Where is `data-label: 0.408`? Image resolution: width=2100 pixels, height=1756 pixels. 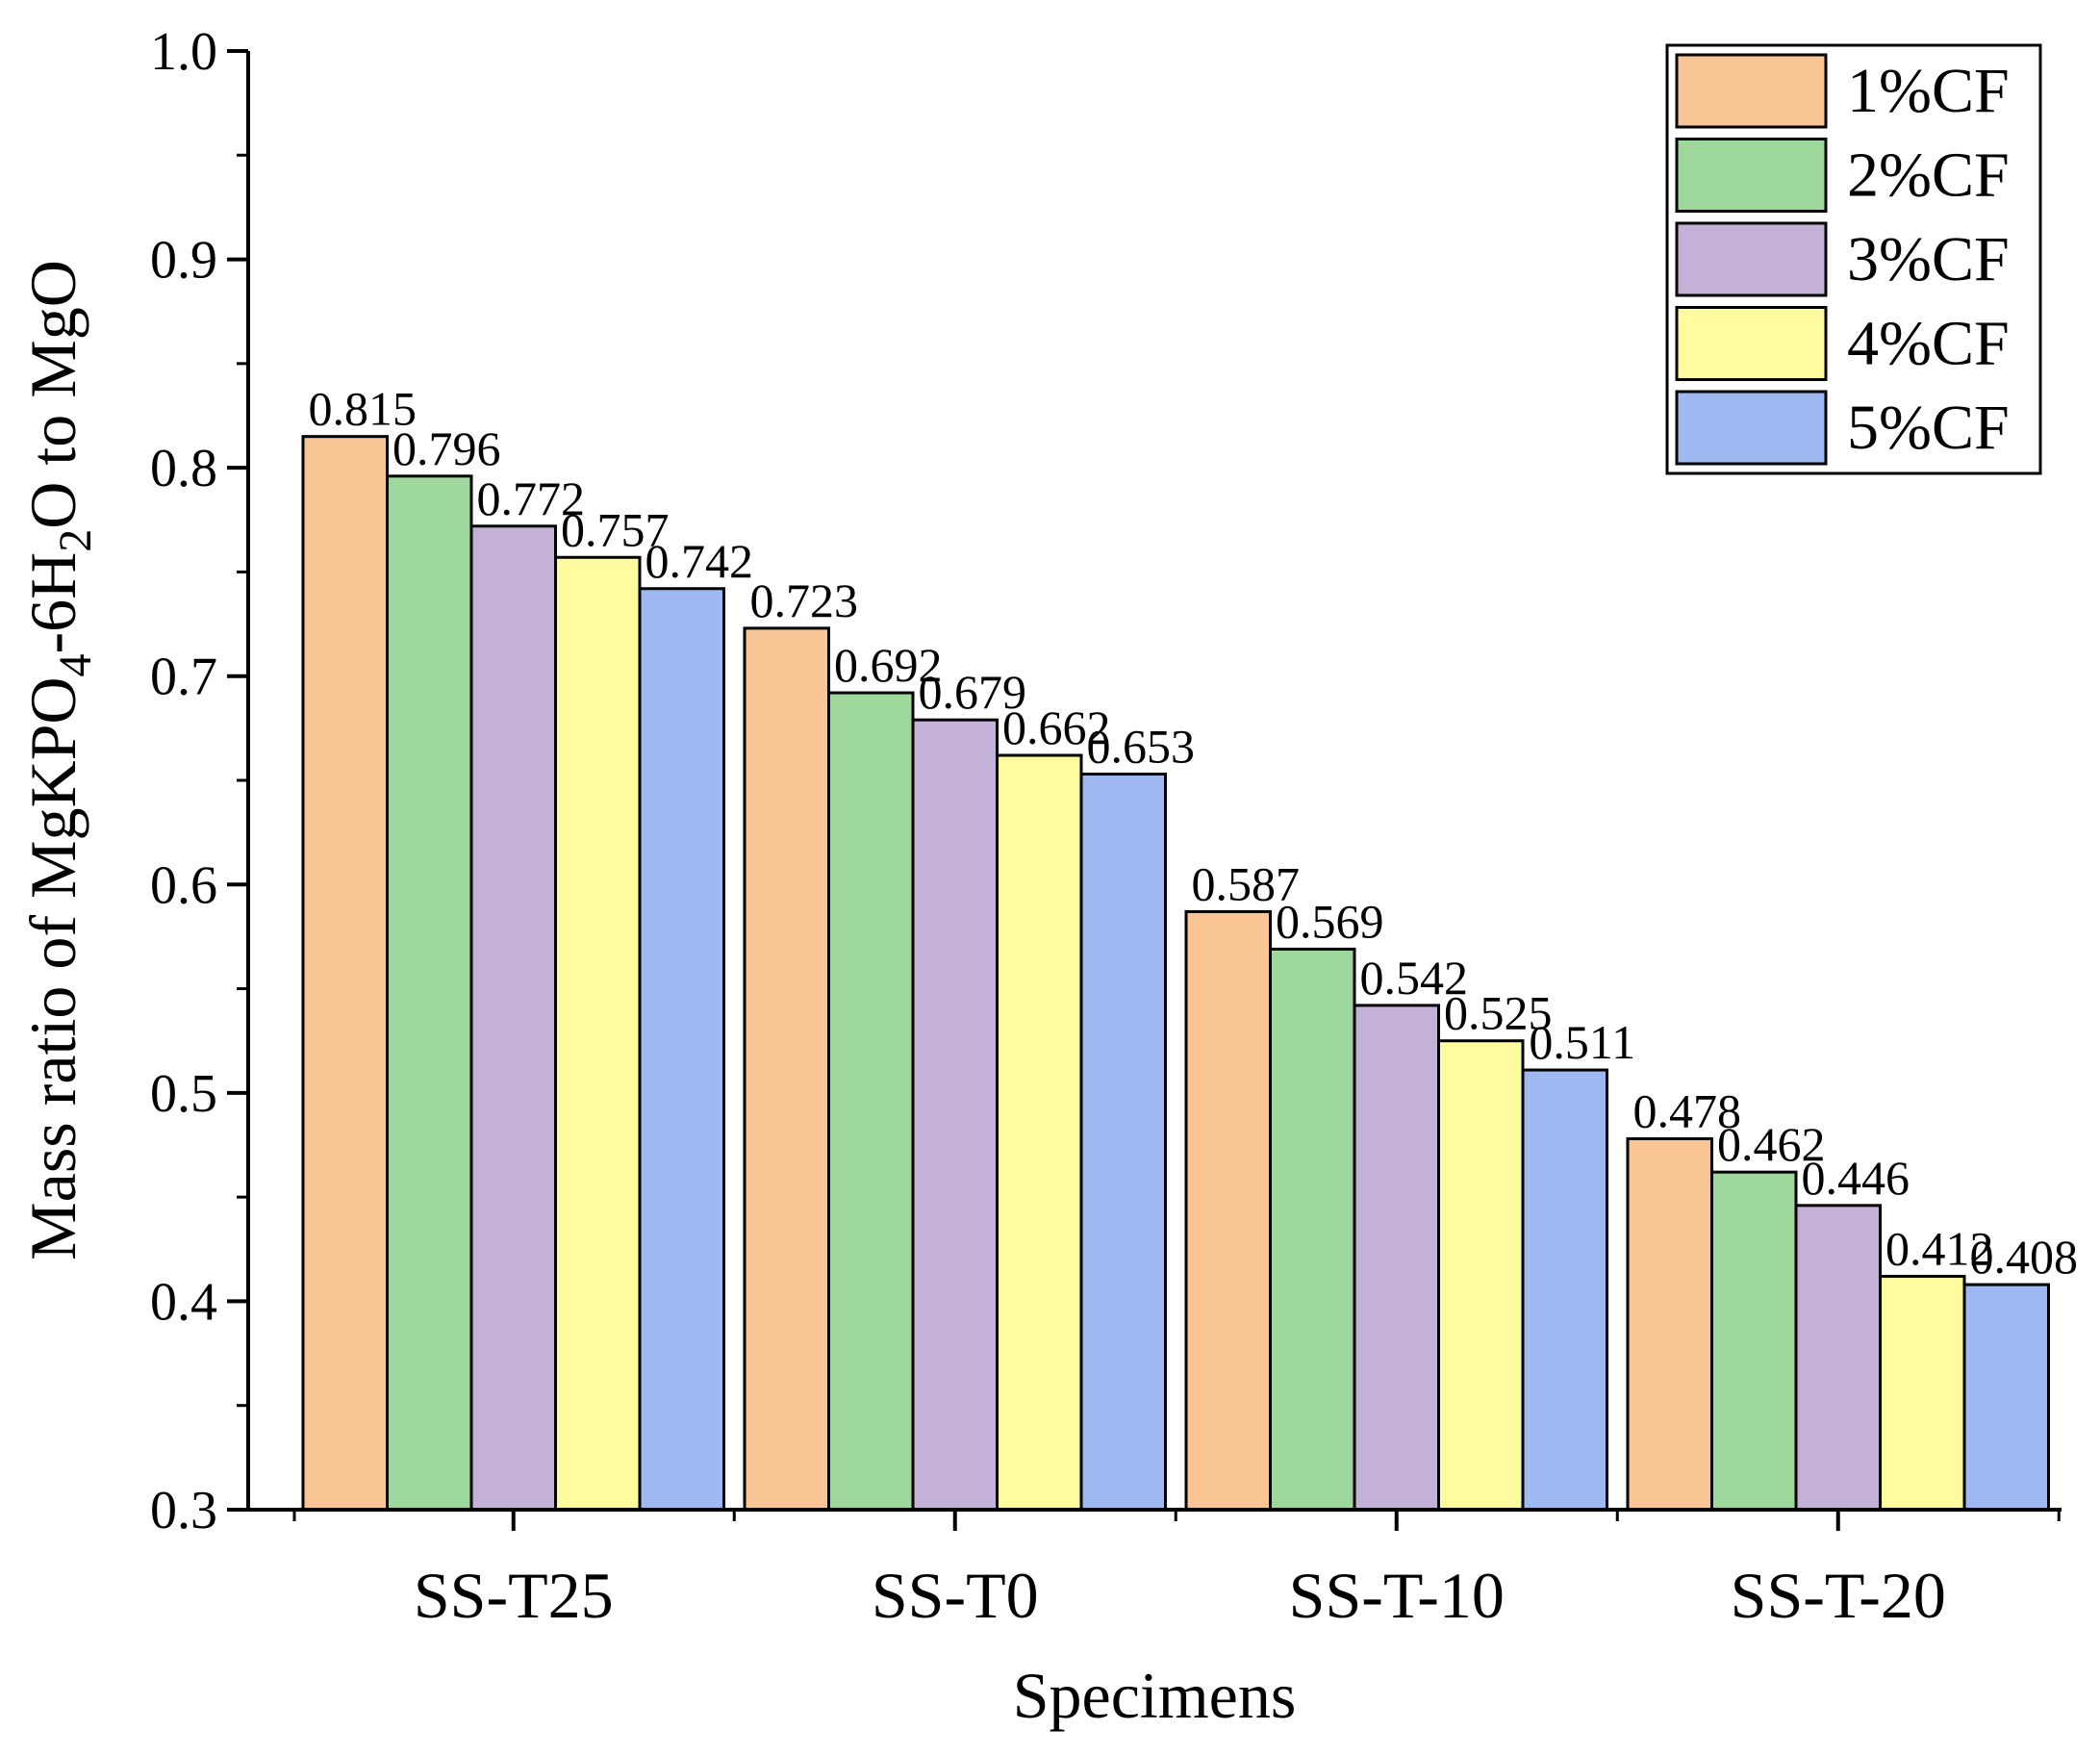
data-label: 0.408 is located at coordinates (2025, 1257).